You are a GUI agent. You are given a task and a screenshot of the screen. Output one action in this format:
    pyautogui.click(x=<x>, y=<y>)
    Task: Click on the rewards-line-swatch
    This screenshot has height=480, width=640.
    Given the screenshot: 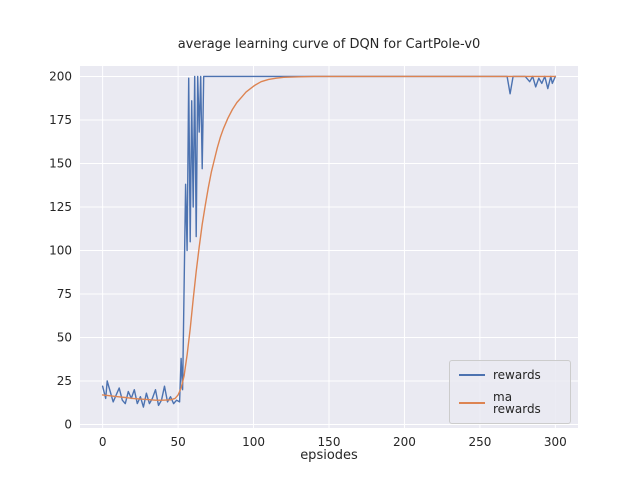 What is the action you would take?
    pyautogui.click(x=472, y=375)
    